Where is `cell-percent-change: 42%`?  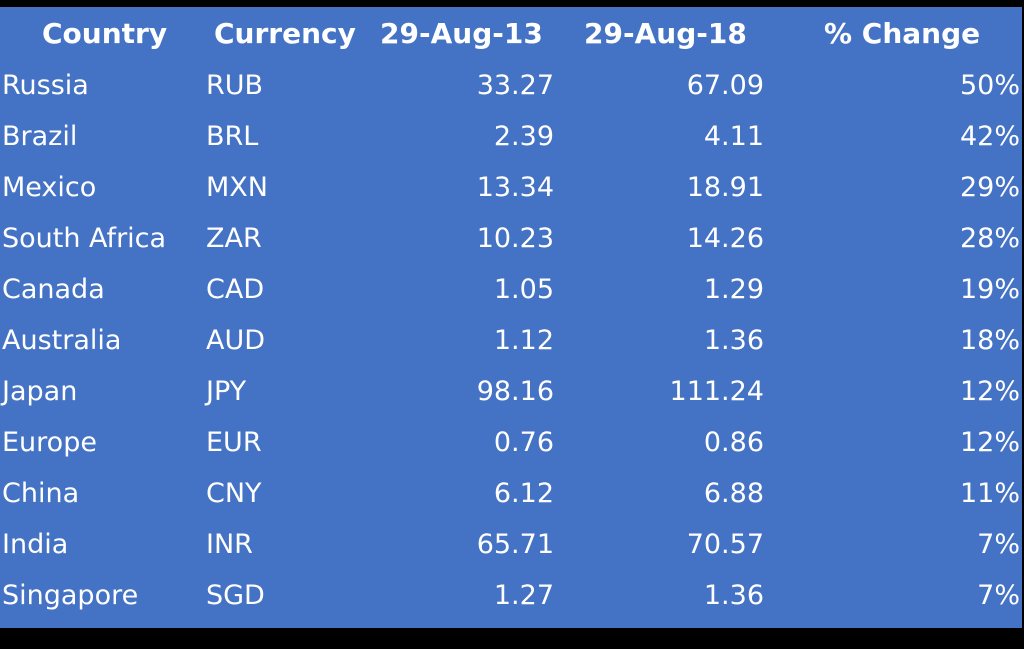 cell-percent-change: 42% is located at coordinates (989, 136).